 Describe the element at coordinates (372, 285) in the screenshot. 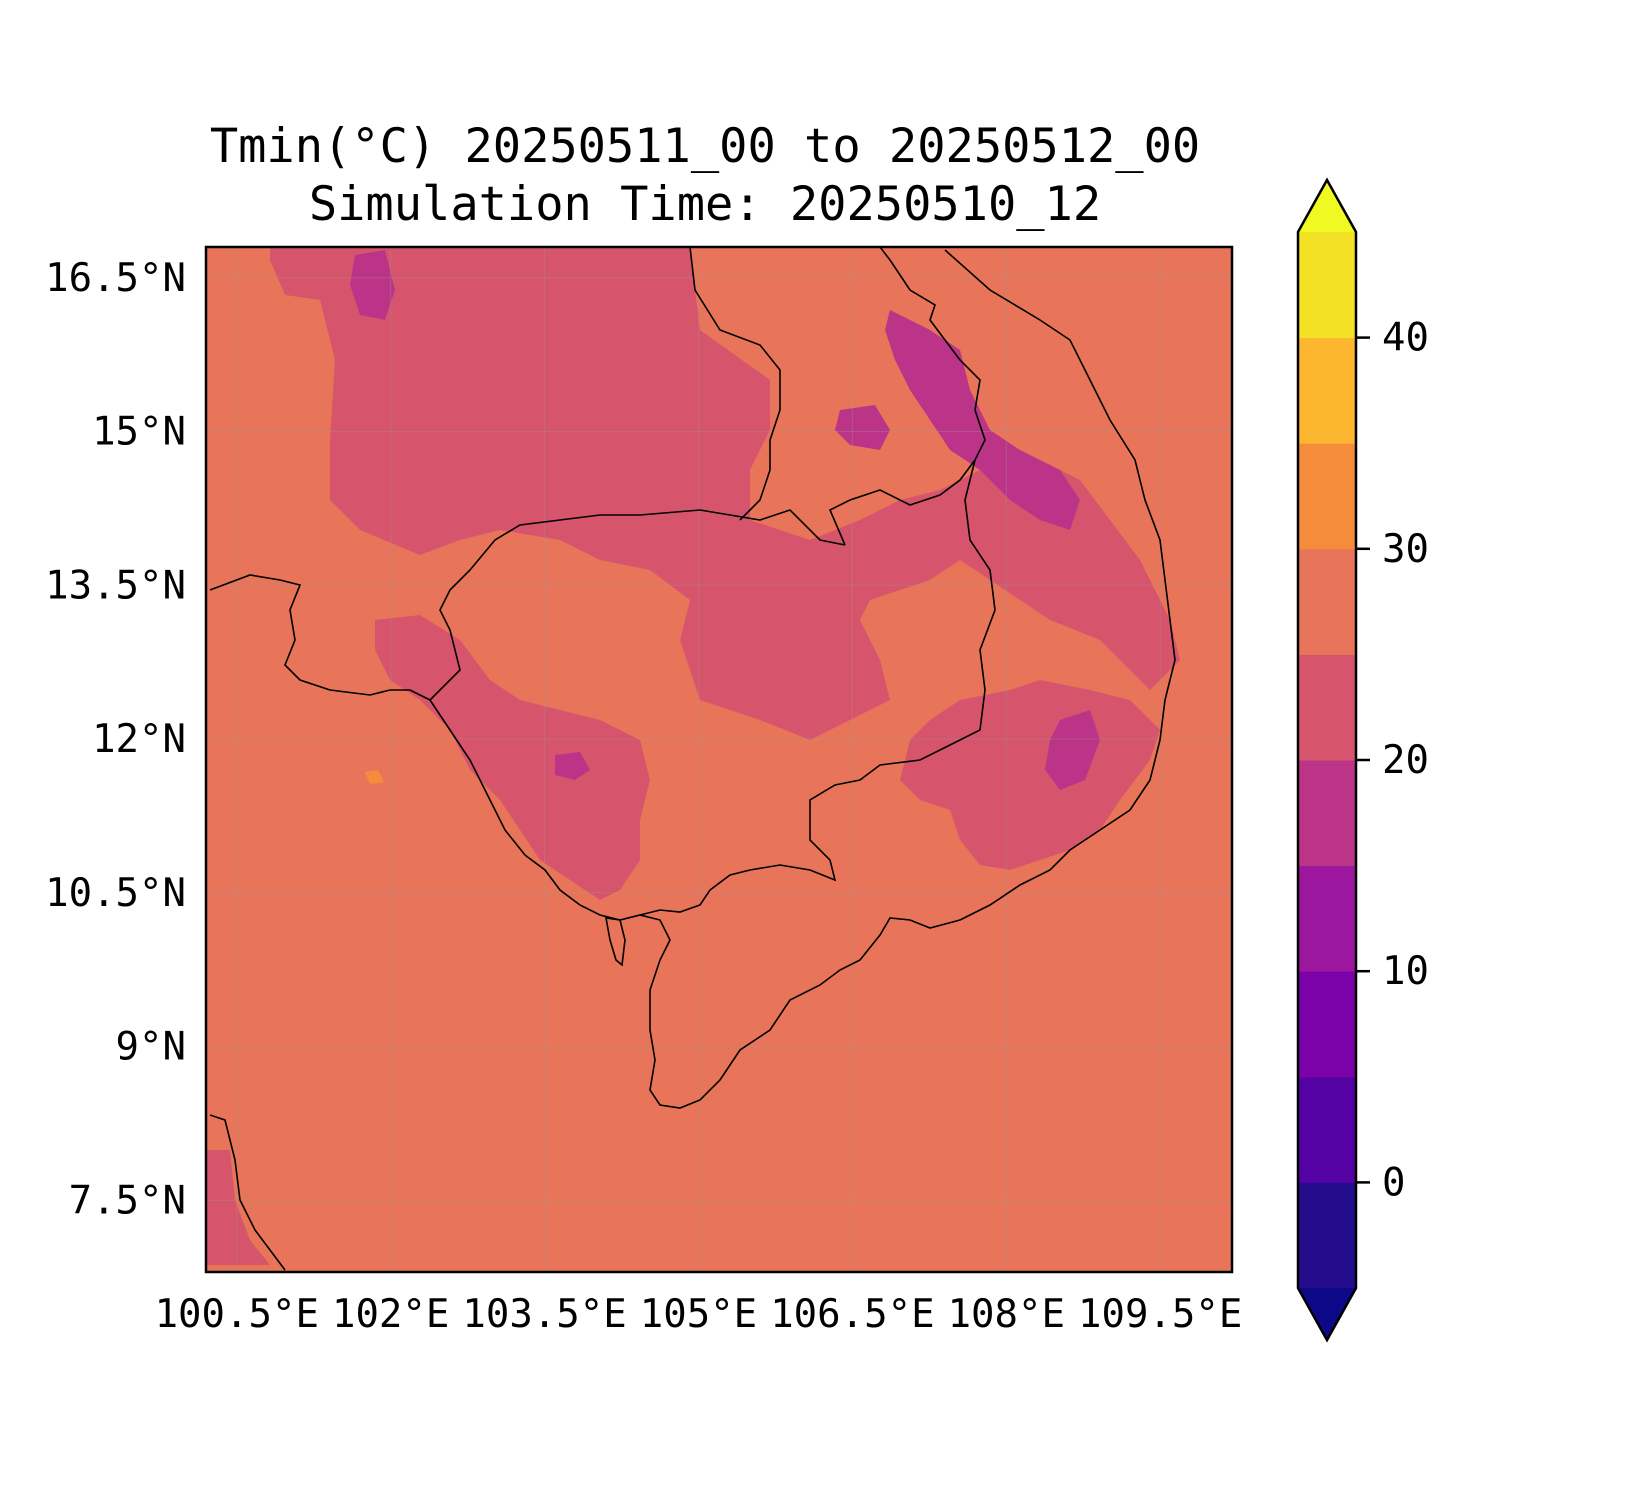

I see `tmin-region-cool-north-west` at that location.